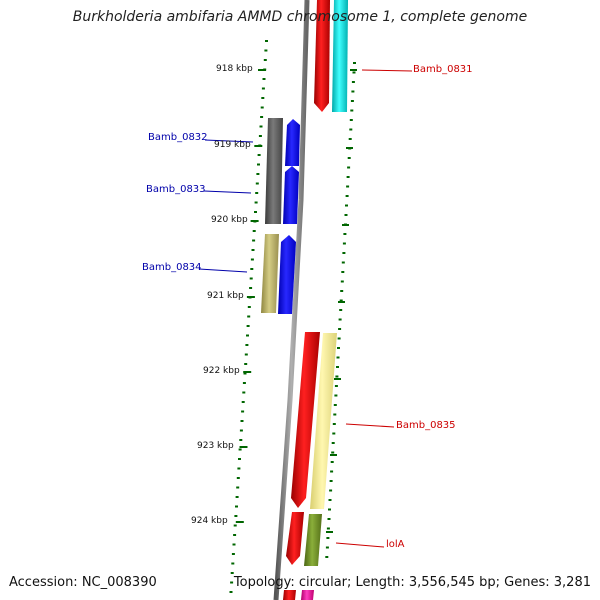 The image size is (600, 600). I want to click on ruler-tick-label: 918 kbp, so click(234, 69).